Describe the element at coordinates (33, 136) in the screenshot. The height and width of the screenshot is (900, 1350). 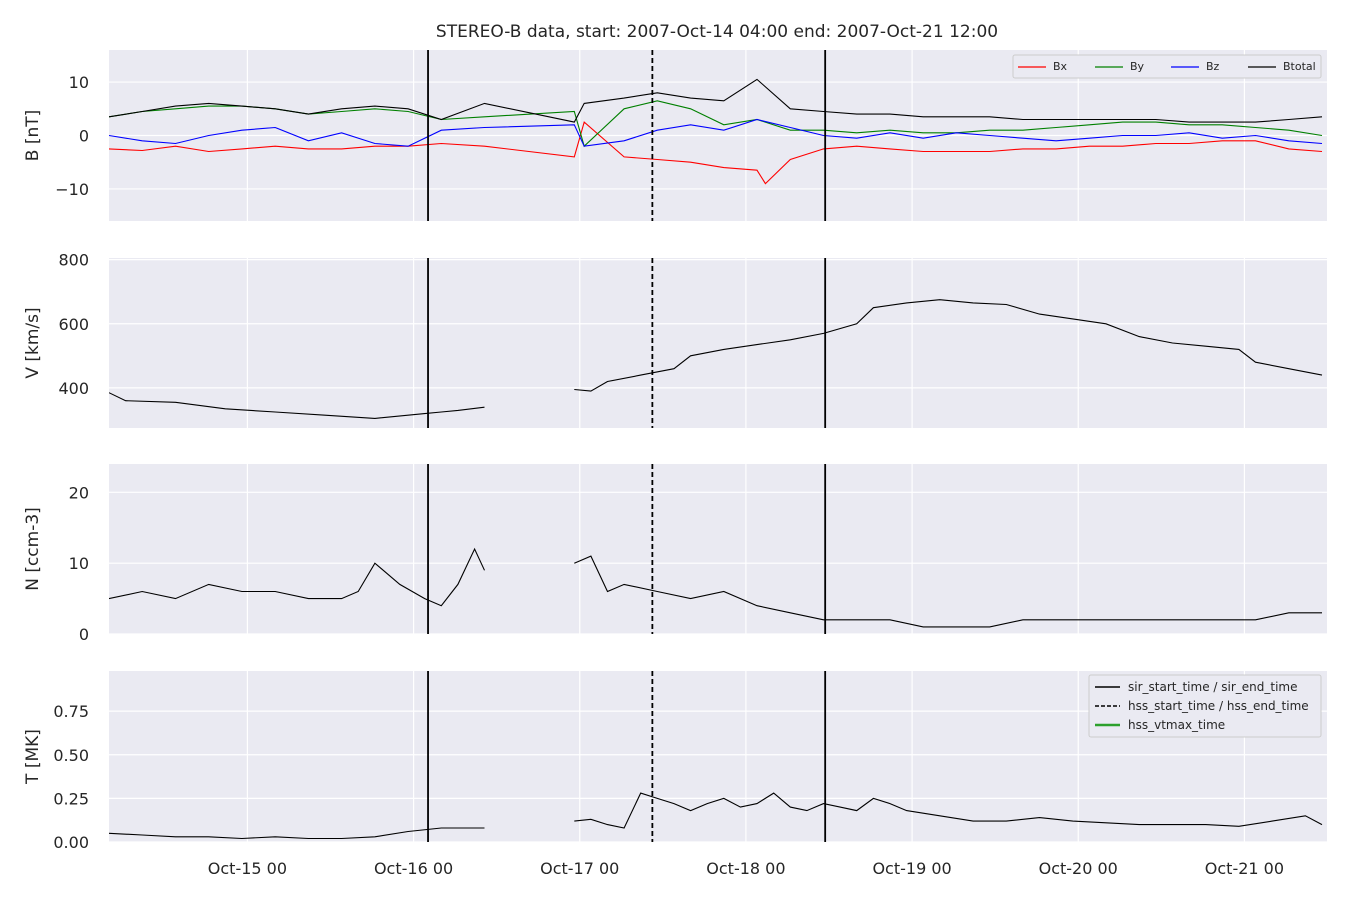
I see `y-axis-label: B [nT]` at that location.